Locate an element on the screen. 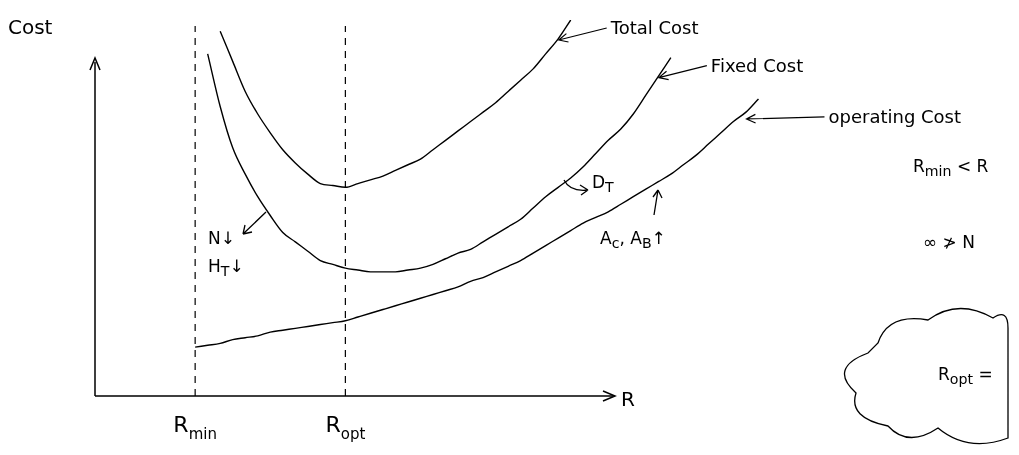 The height and width of the screenshot is (455, 1019). x-axis-title: R is located at coordinates (628, 399).